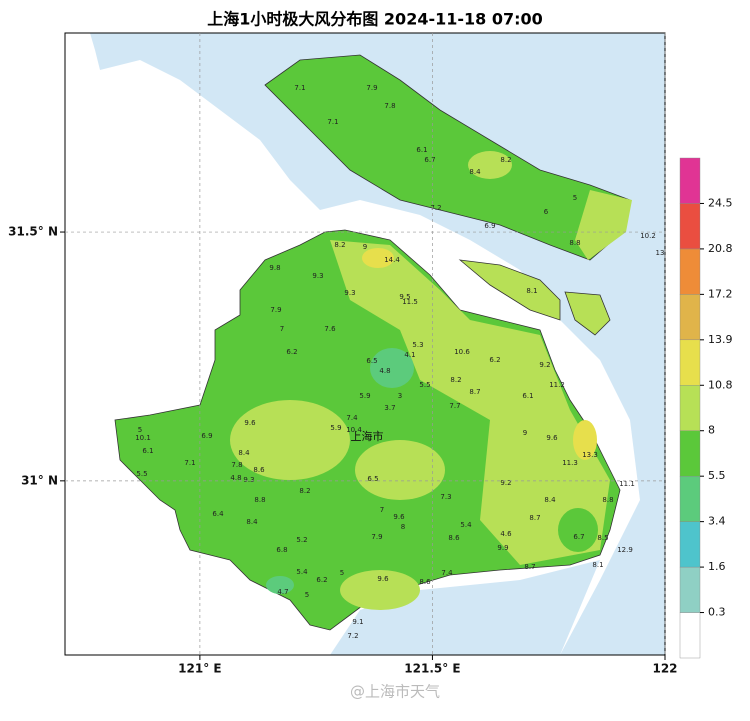  I want to click on colorbar-label: 1.6, so click(717, 566).